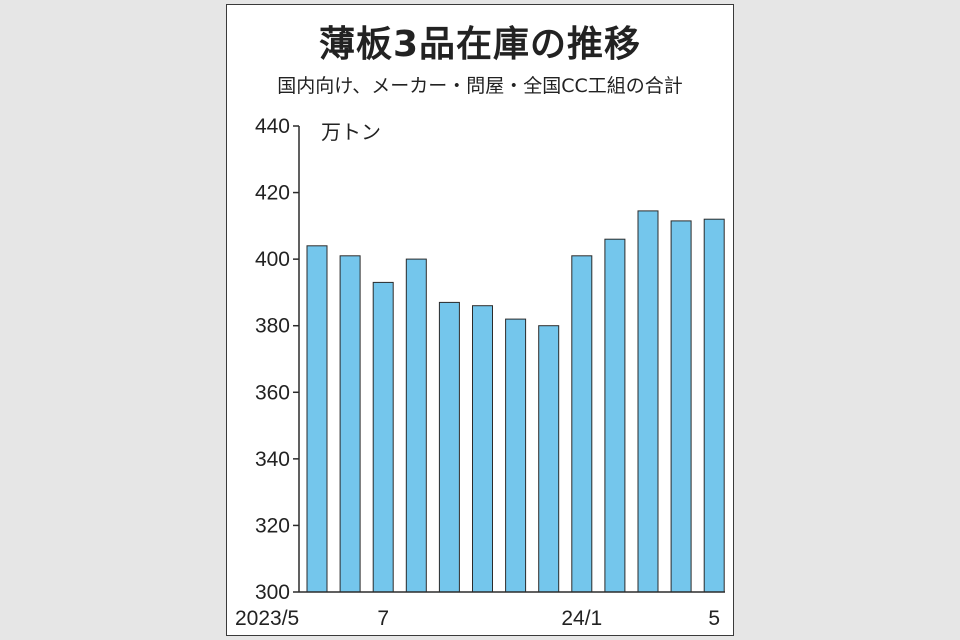  I want to click on x-tick-label-8: 24/1, so click(581, 618).